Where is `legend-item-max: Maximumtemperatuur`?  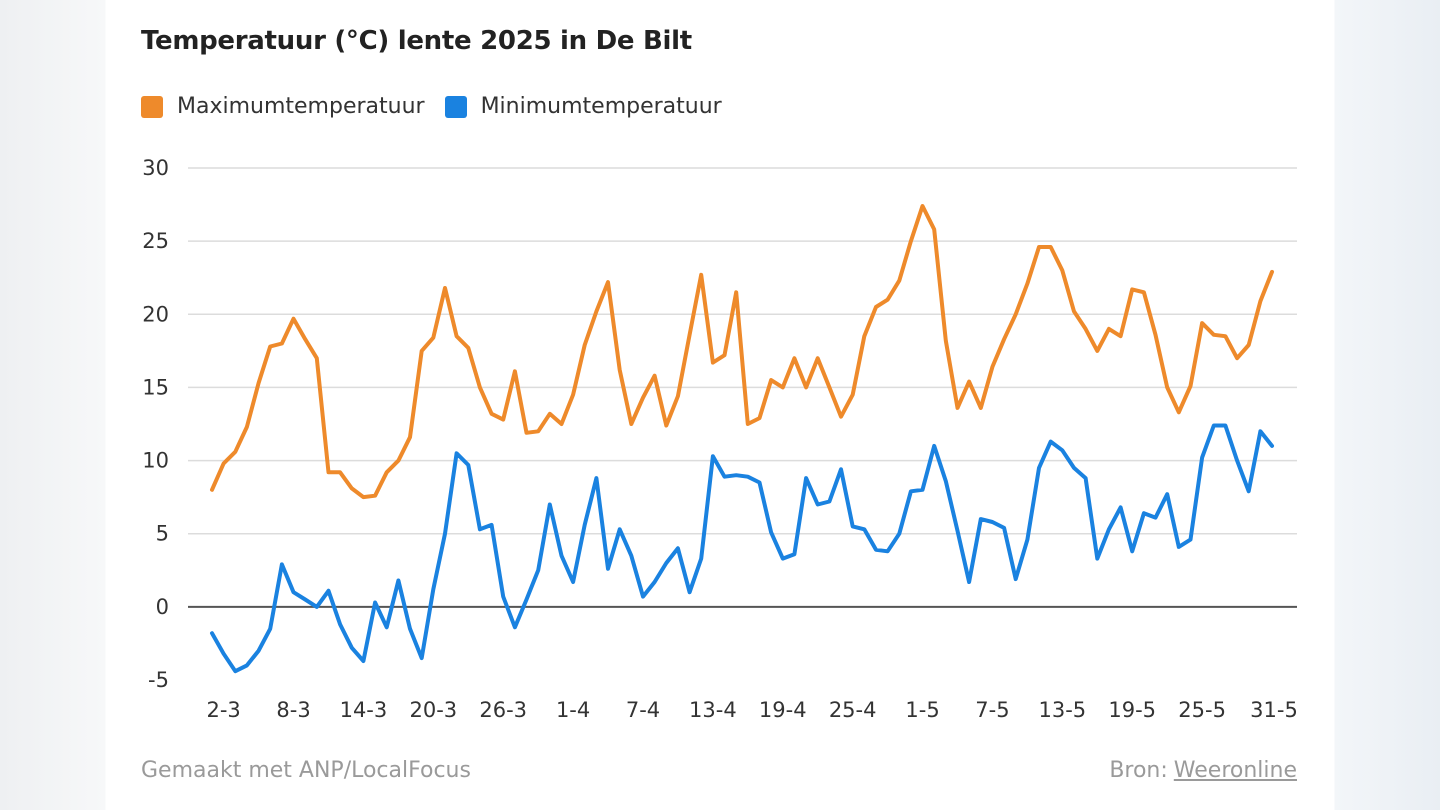
legend-item-max: Maximumtemperatuur is located at coordinates (283, 106).